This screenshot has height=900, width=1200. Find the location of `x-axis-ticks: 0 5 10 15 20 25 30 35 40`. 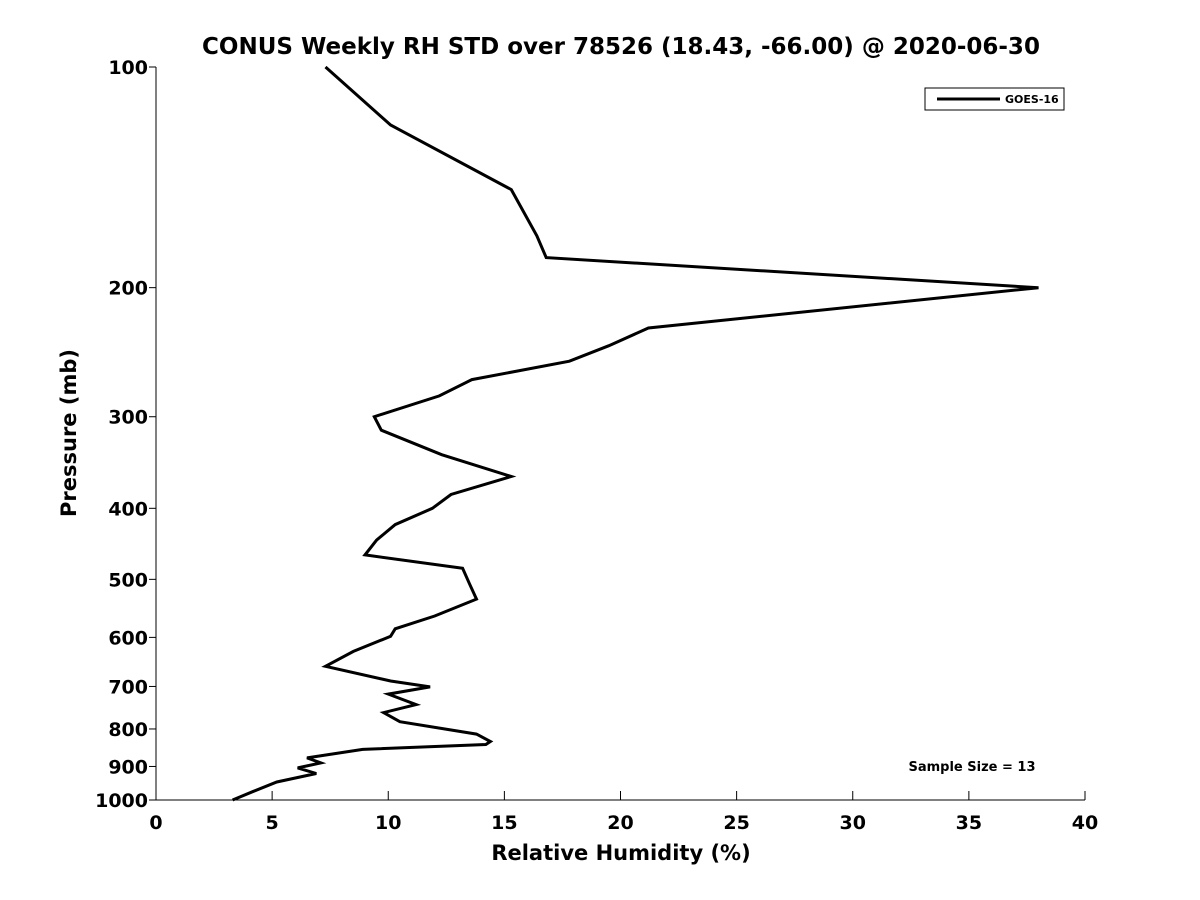

x-axis-ticks: 0 5 10 15 20 25 30 35 40 is located at coordinates (623, 812).